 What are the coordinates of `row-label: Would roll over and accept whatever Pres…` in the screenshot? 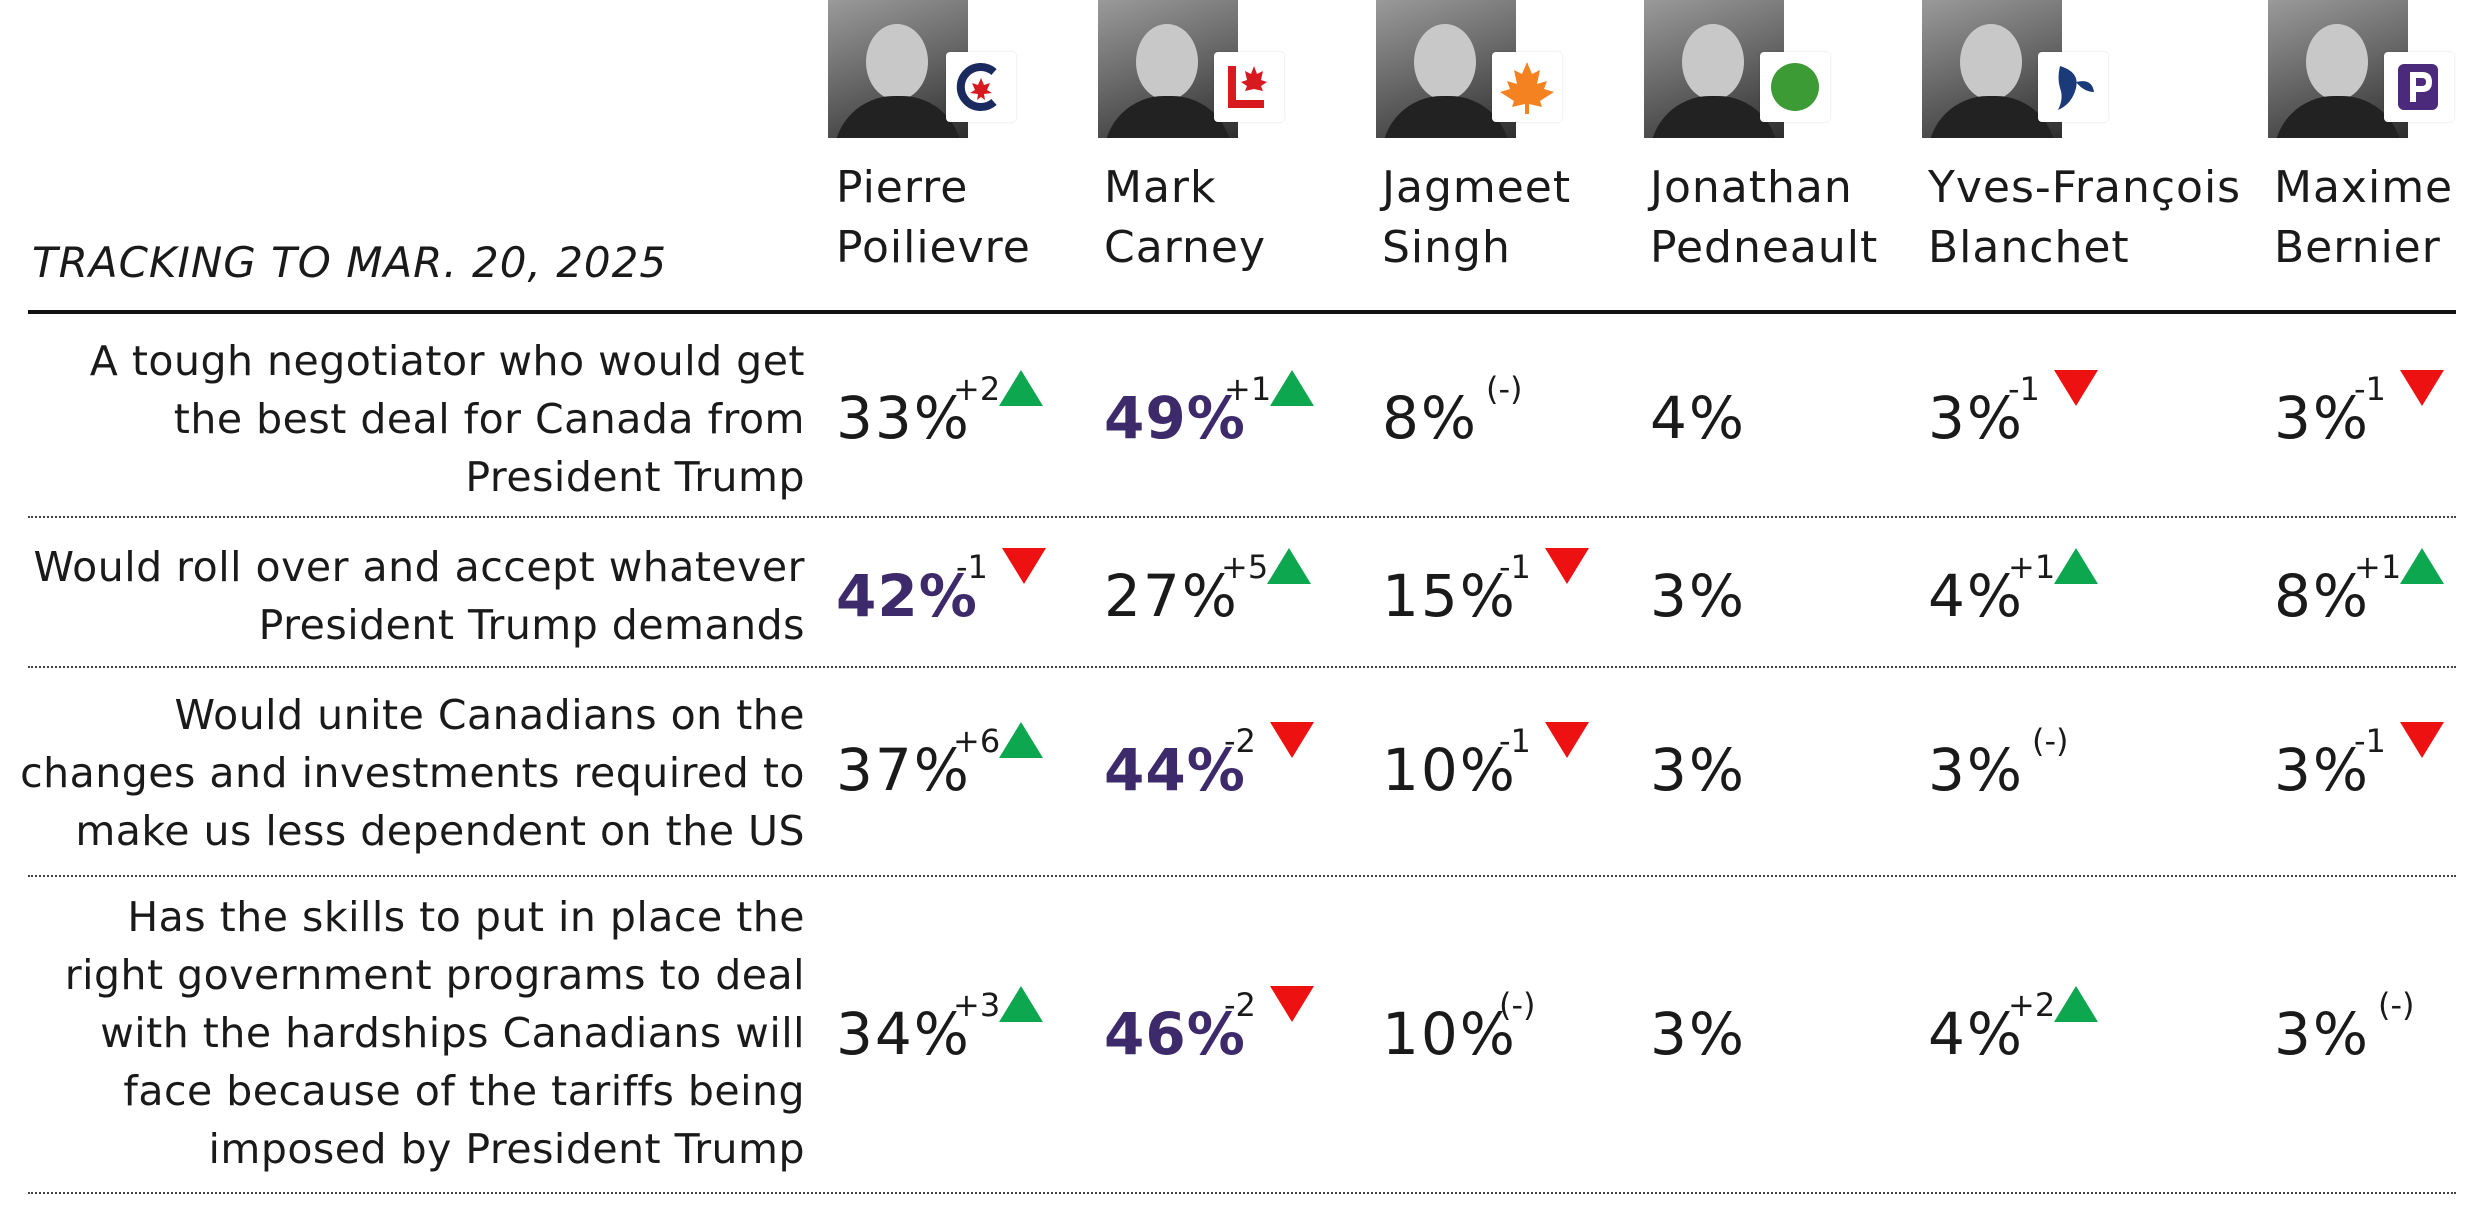 It's located at (419, 596).